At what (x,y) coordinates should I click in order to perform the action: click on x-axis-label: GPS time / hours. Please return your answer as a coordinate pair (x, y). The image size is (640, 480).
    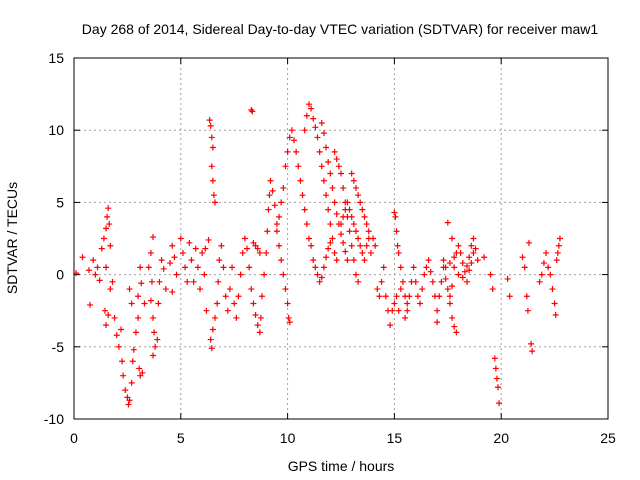
    Looking at the image, I should click on (341, 466).